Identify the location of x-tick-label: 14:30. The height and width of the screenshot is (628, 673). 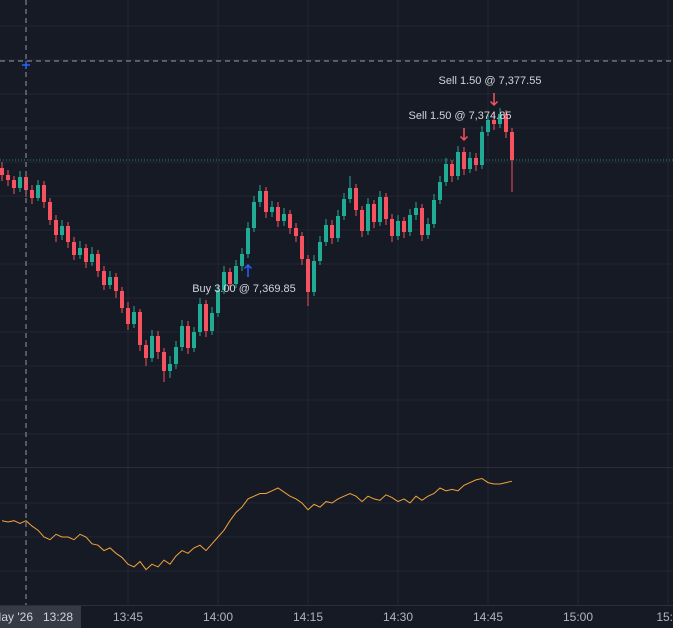
(398, 617).